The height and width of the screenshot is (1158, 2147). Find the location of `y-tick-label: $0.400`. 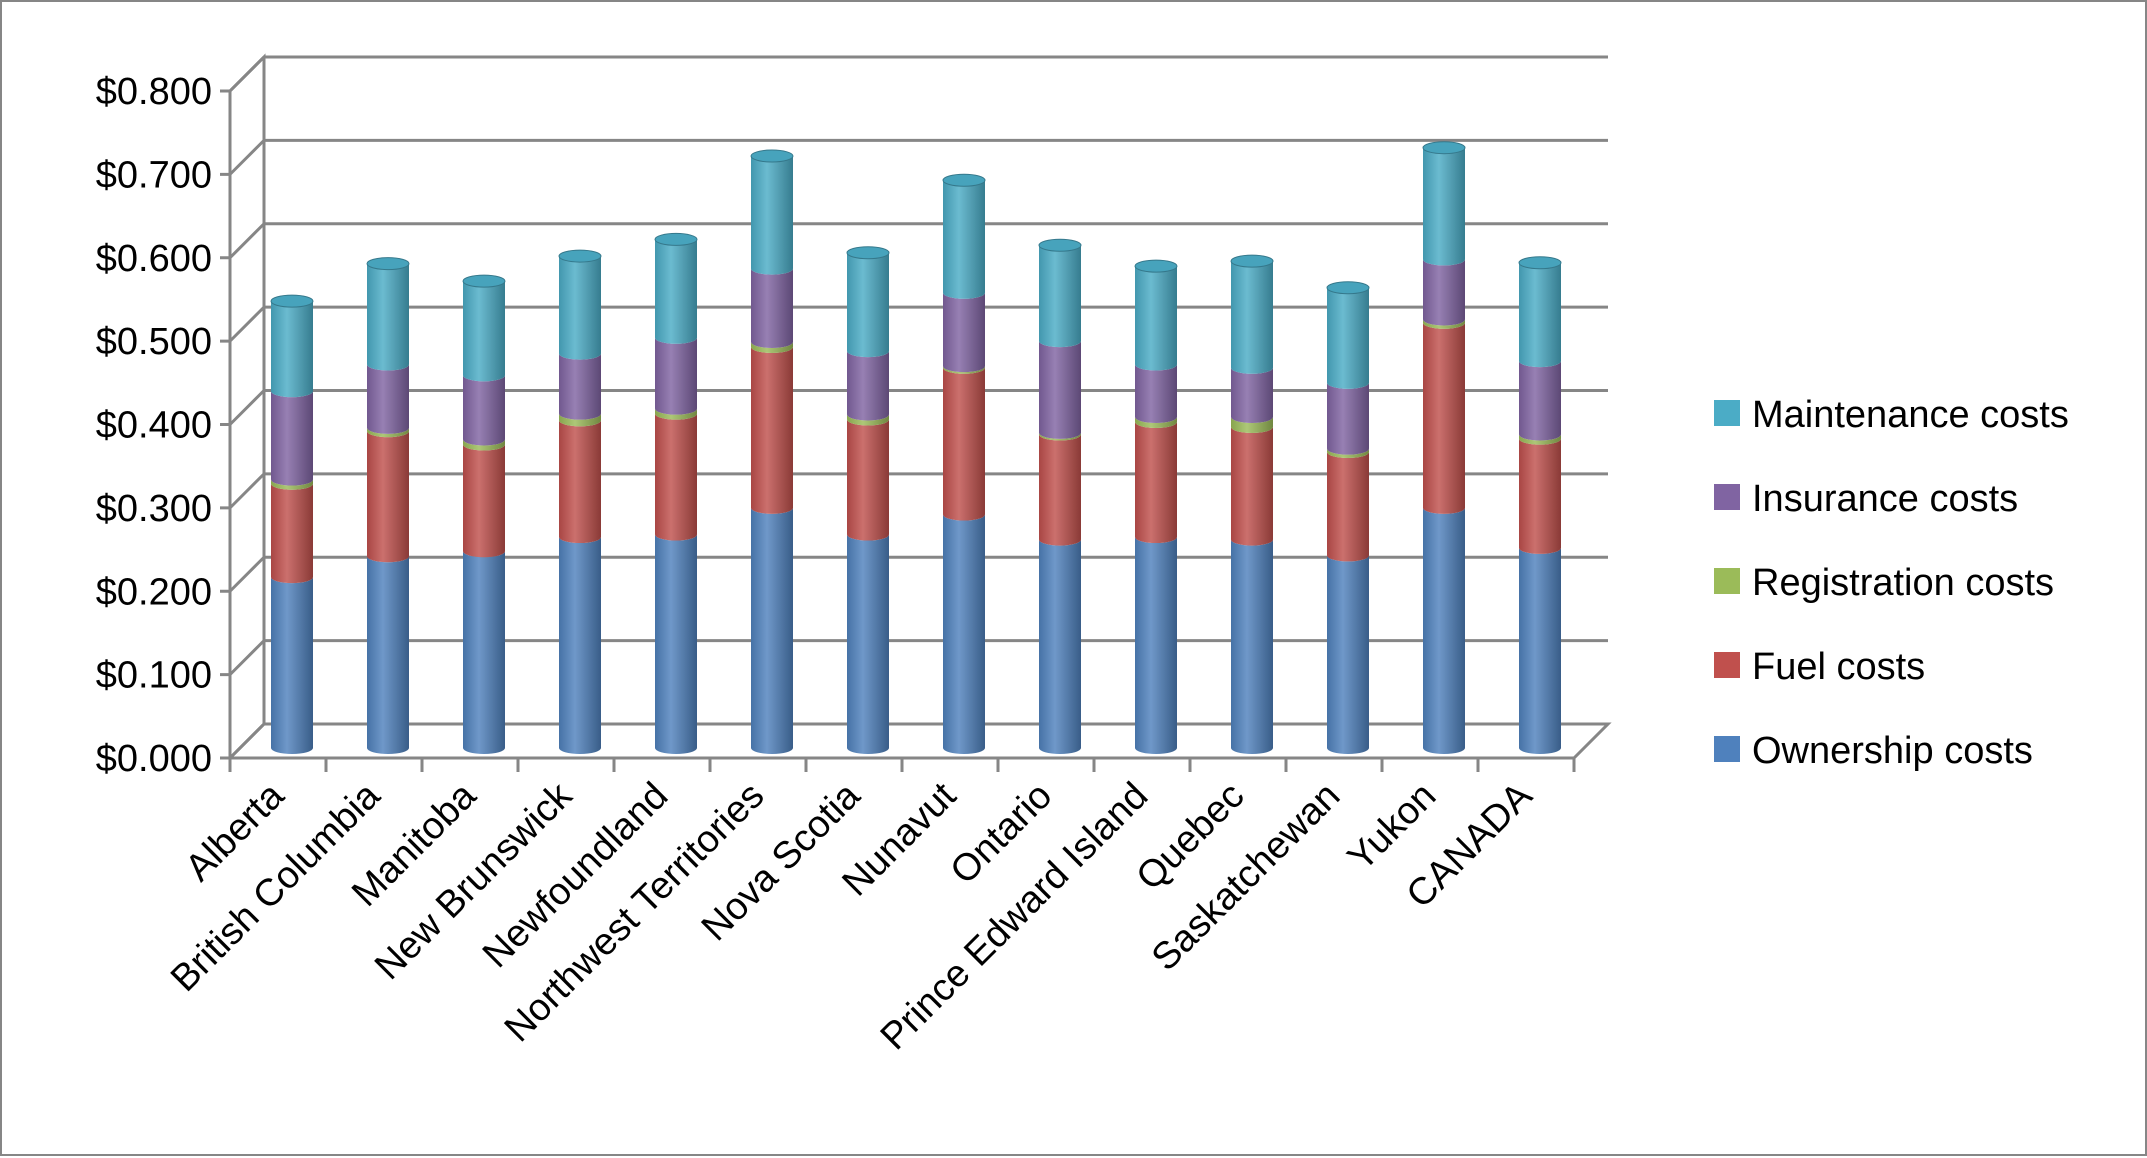

y-tick-label: $0.400 is located at coordinates (154, 426).